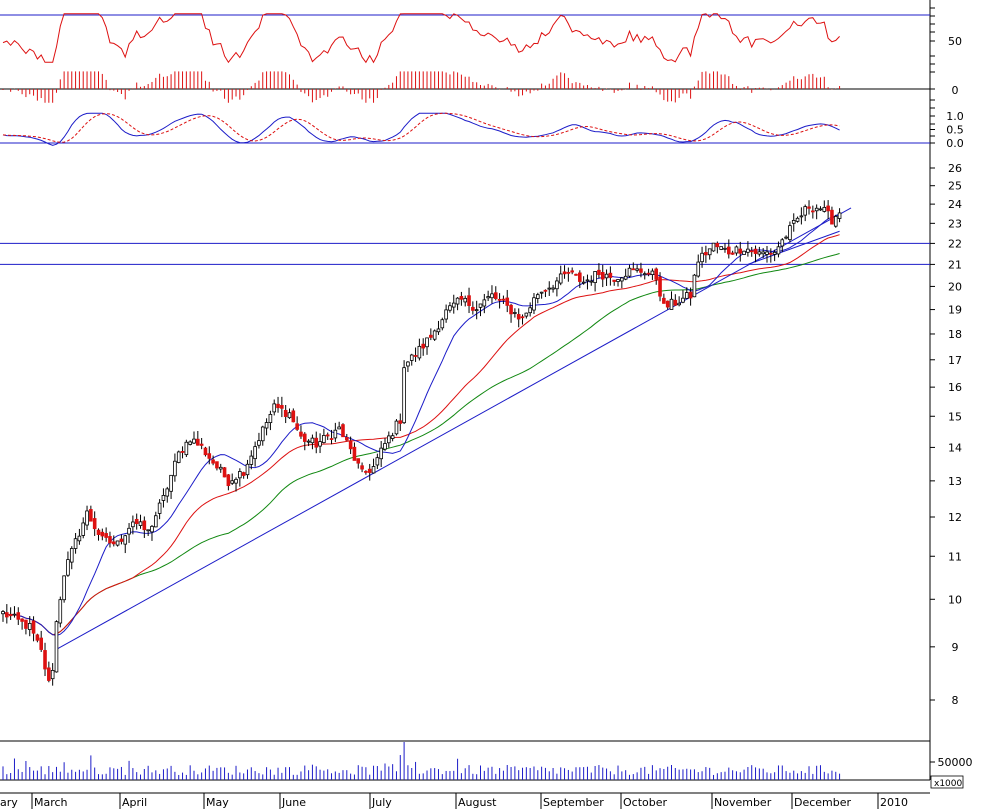 The image size is (982, 809). I want to click on price-tick-label: 16, so click(955, 387).